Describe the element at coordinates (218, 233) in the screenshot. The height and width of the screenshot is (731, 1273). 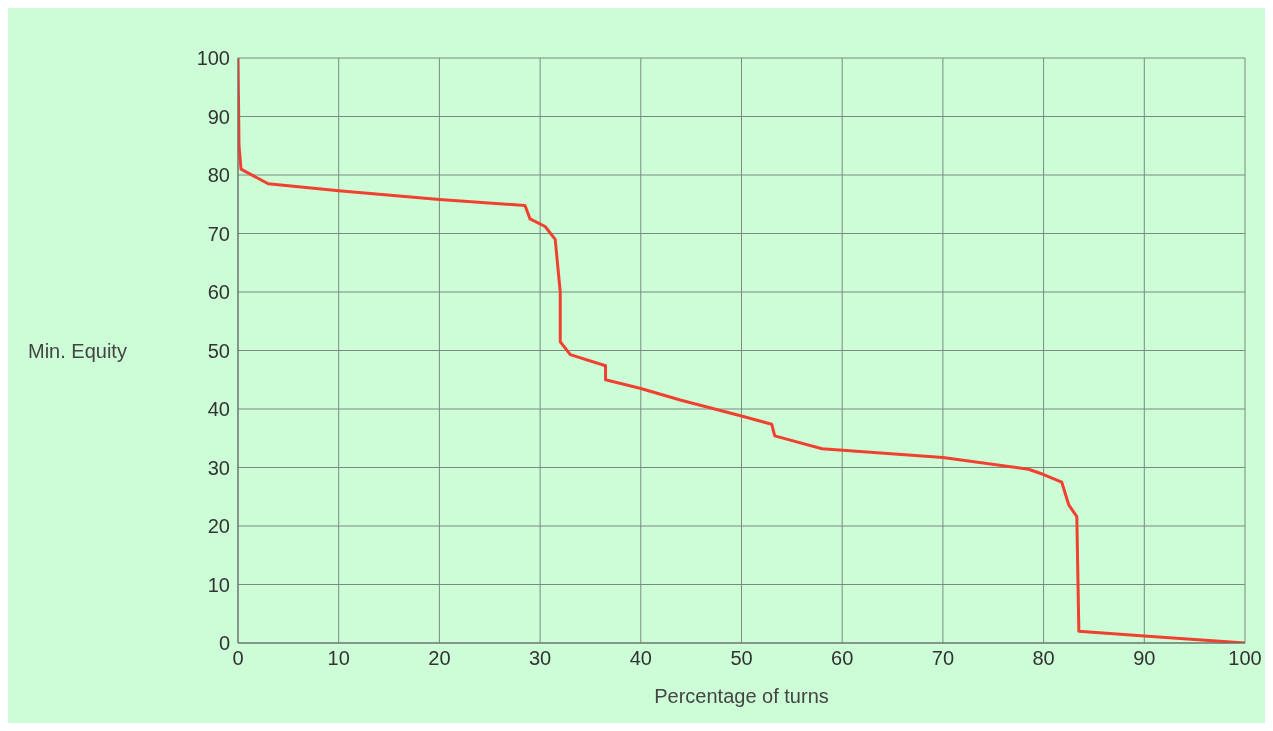
I see `y-tick-label: 70` at that location.